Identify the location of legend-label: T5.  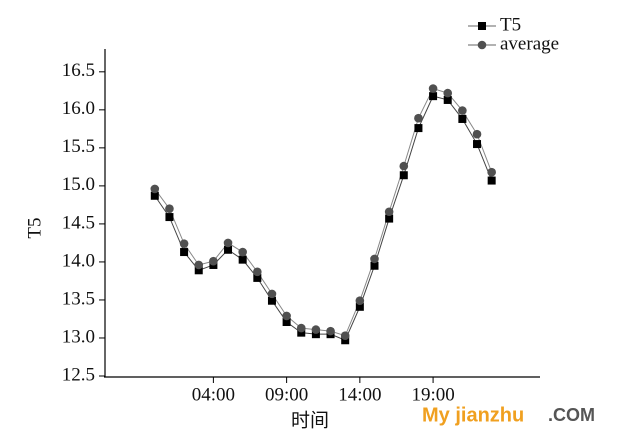
(510, 24).